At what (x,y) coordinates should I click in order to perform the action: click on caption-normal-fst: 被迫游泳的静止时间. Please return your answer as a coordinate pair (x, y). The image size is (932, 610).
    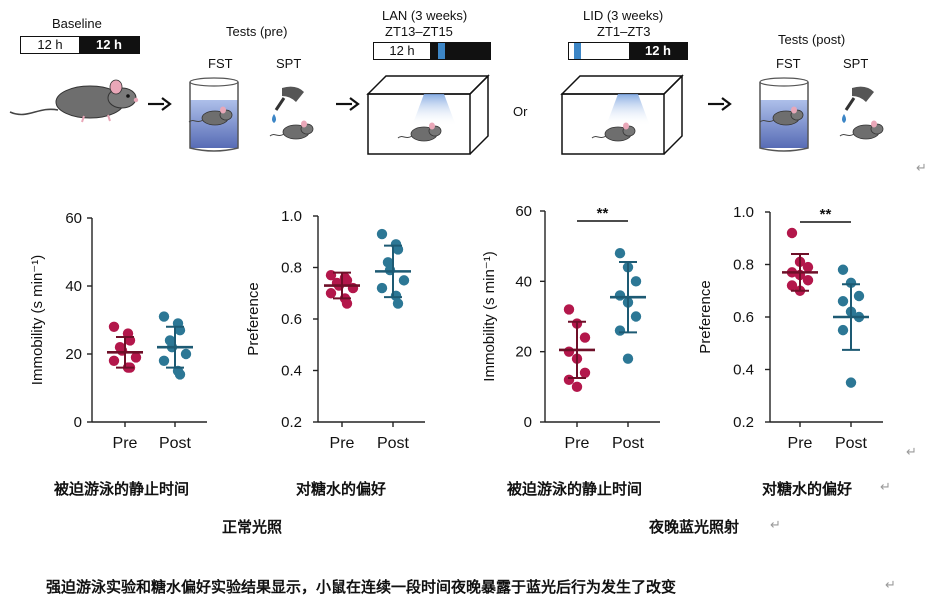
    Looking at the image, I should click on (122, 489).